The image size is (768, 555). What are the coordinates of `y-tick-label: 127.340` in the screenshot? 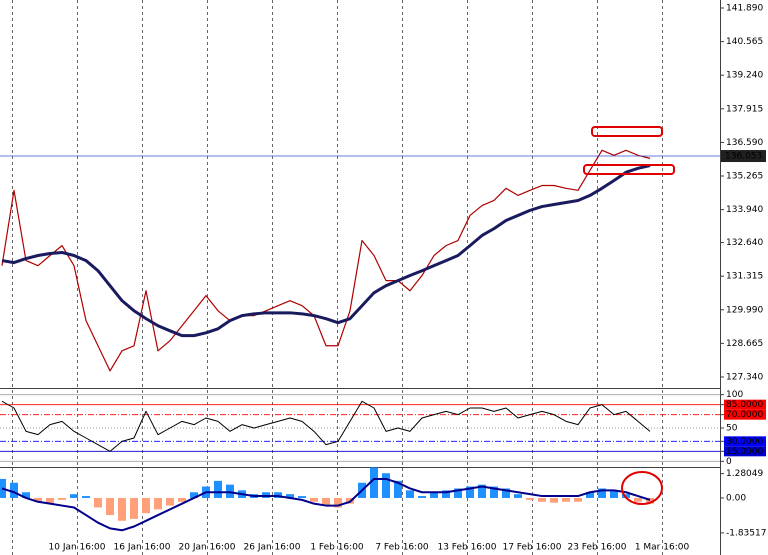 It's located at (744, 377).